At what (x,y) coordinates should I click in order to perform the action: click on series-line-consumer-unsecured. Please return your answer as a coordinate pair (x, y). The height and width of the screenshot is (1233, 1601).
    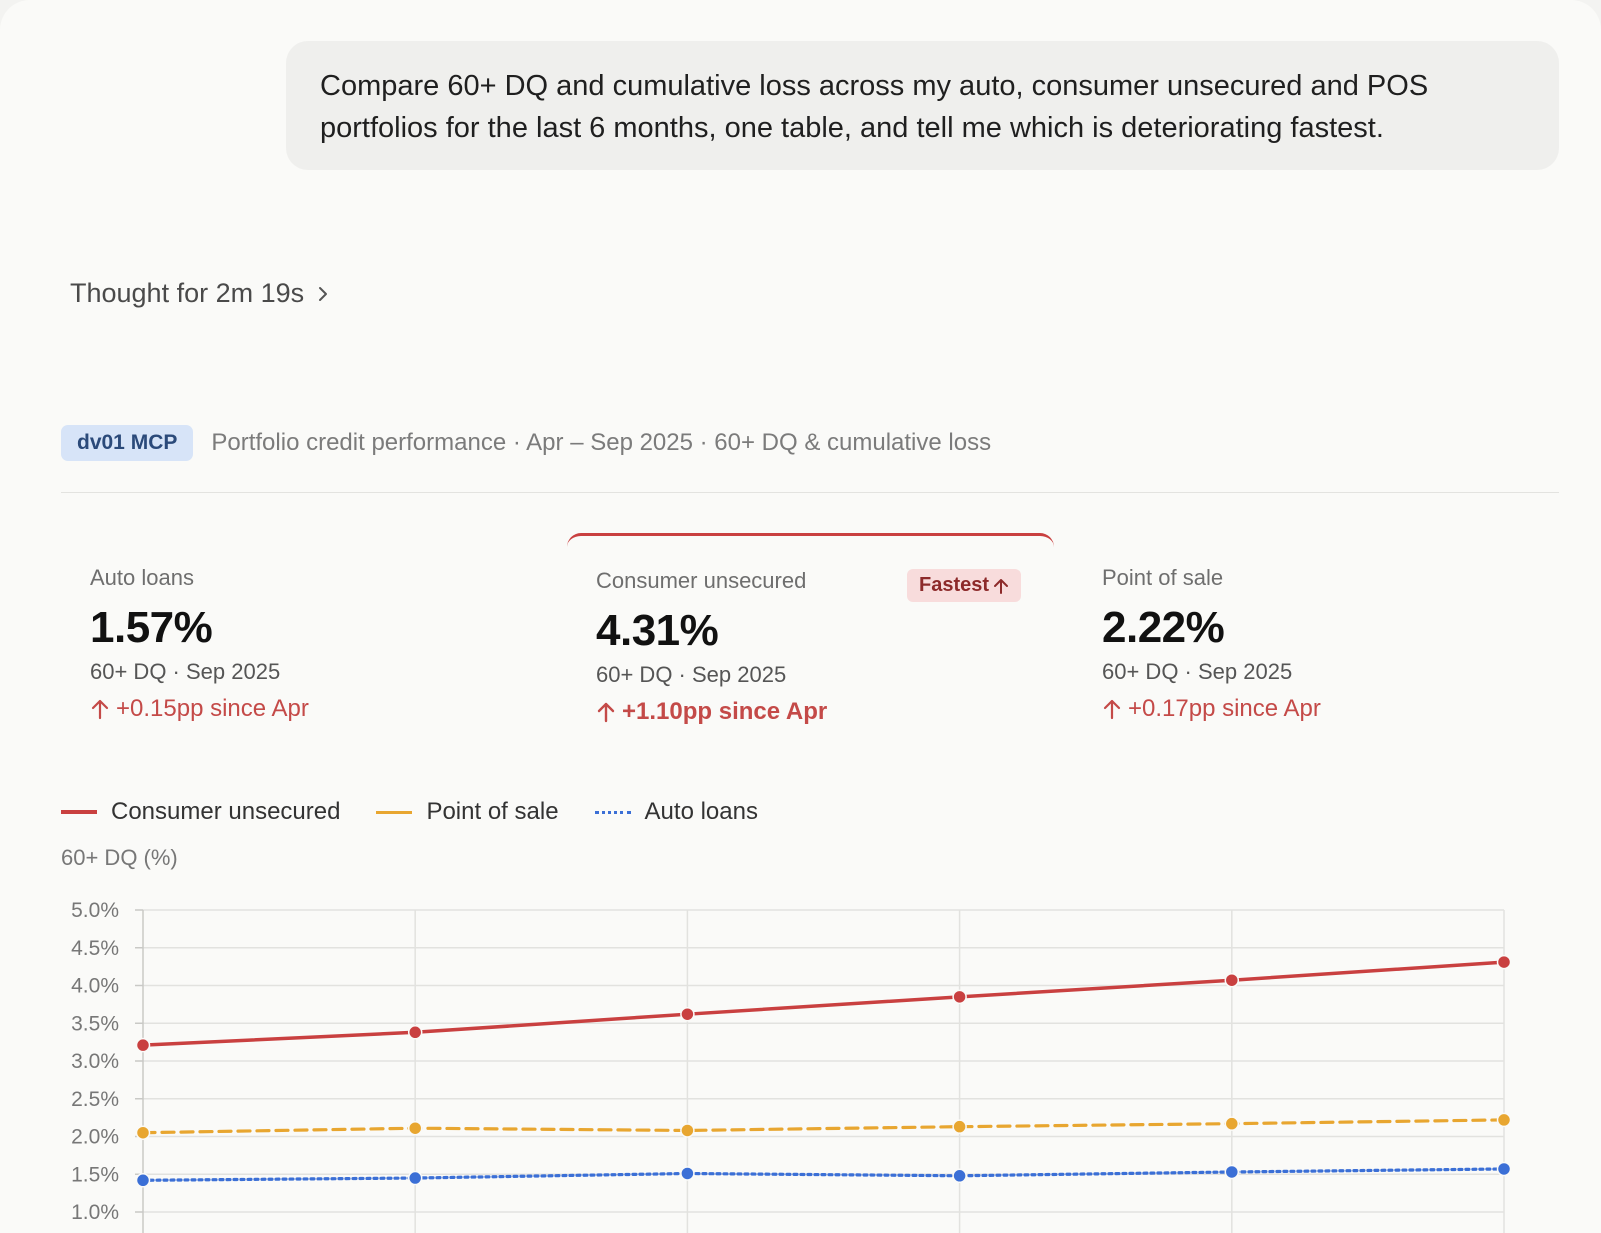
    Looking at the image, I should click on (823, 1003).